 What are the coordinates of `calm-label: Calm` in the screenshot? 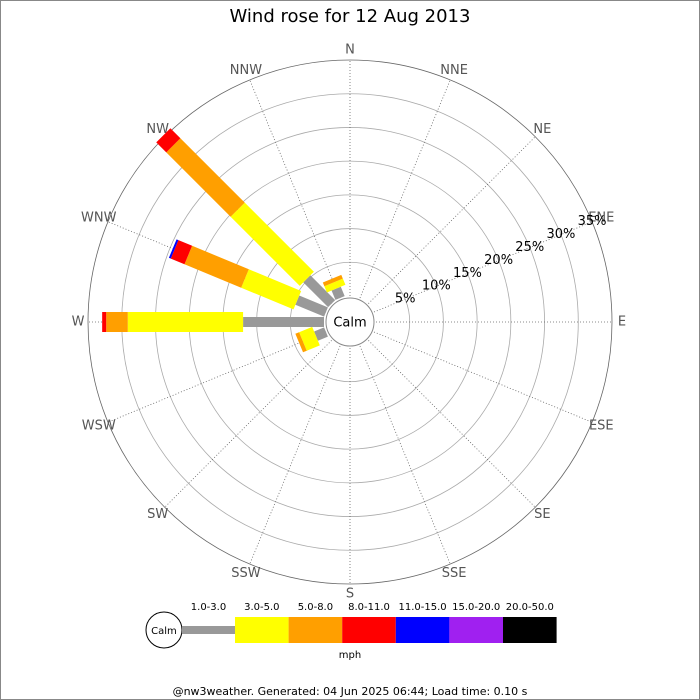 It's located at (349, 323).